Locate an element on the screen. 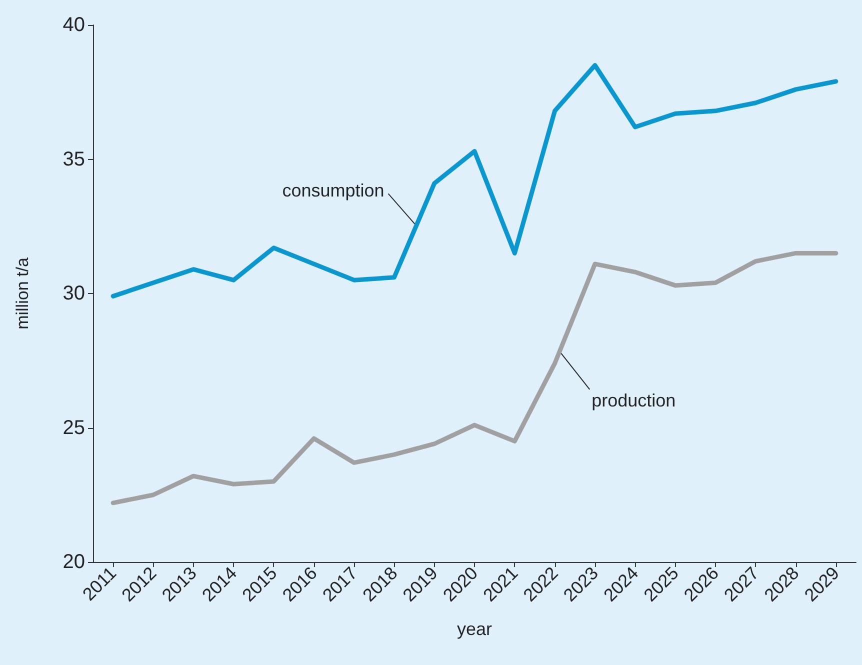 This screenshot has width=862, height=665. y-tick-label: 20 is located at coordinates (73, 562).